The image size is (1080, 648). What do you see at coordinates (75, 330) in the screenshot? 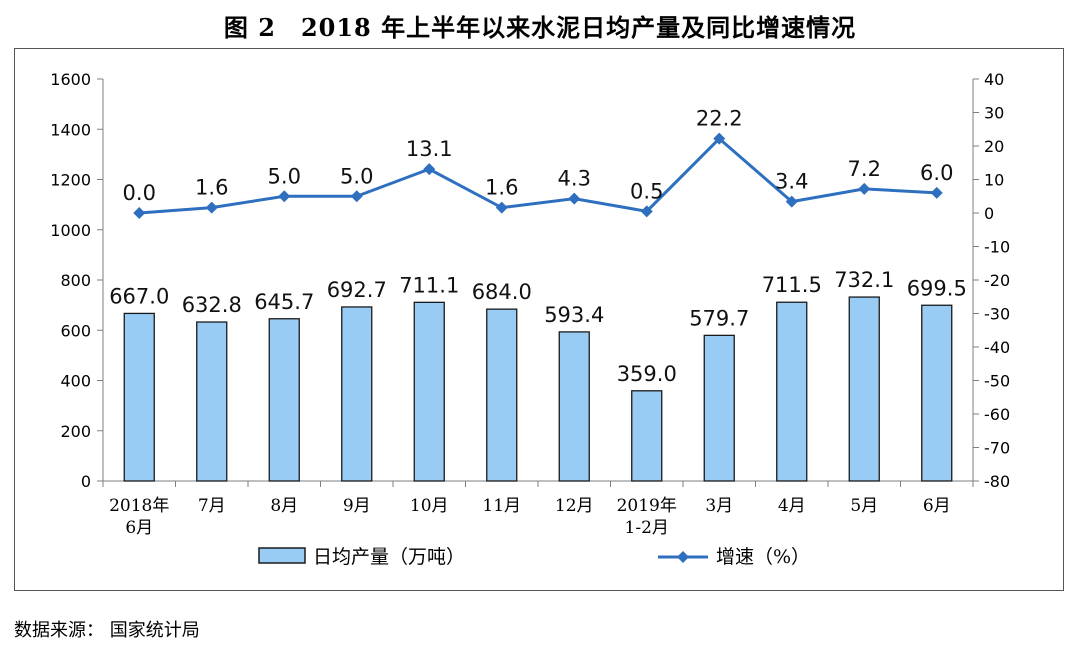
I see `y-left-tick-label: 600` at bounding box center [75, 330].